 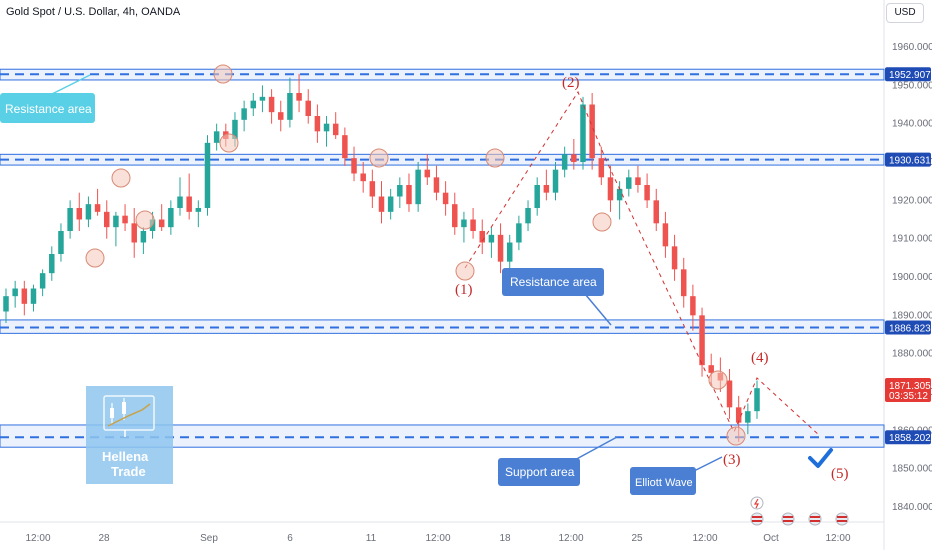 What do you see at coordinates (912, 47) in the screenshot?
I see `price-tick-label: 1960.000` at bounding box center [912, 47].